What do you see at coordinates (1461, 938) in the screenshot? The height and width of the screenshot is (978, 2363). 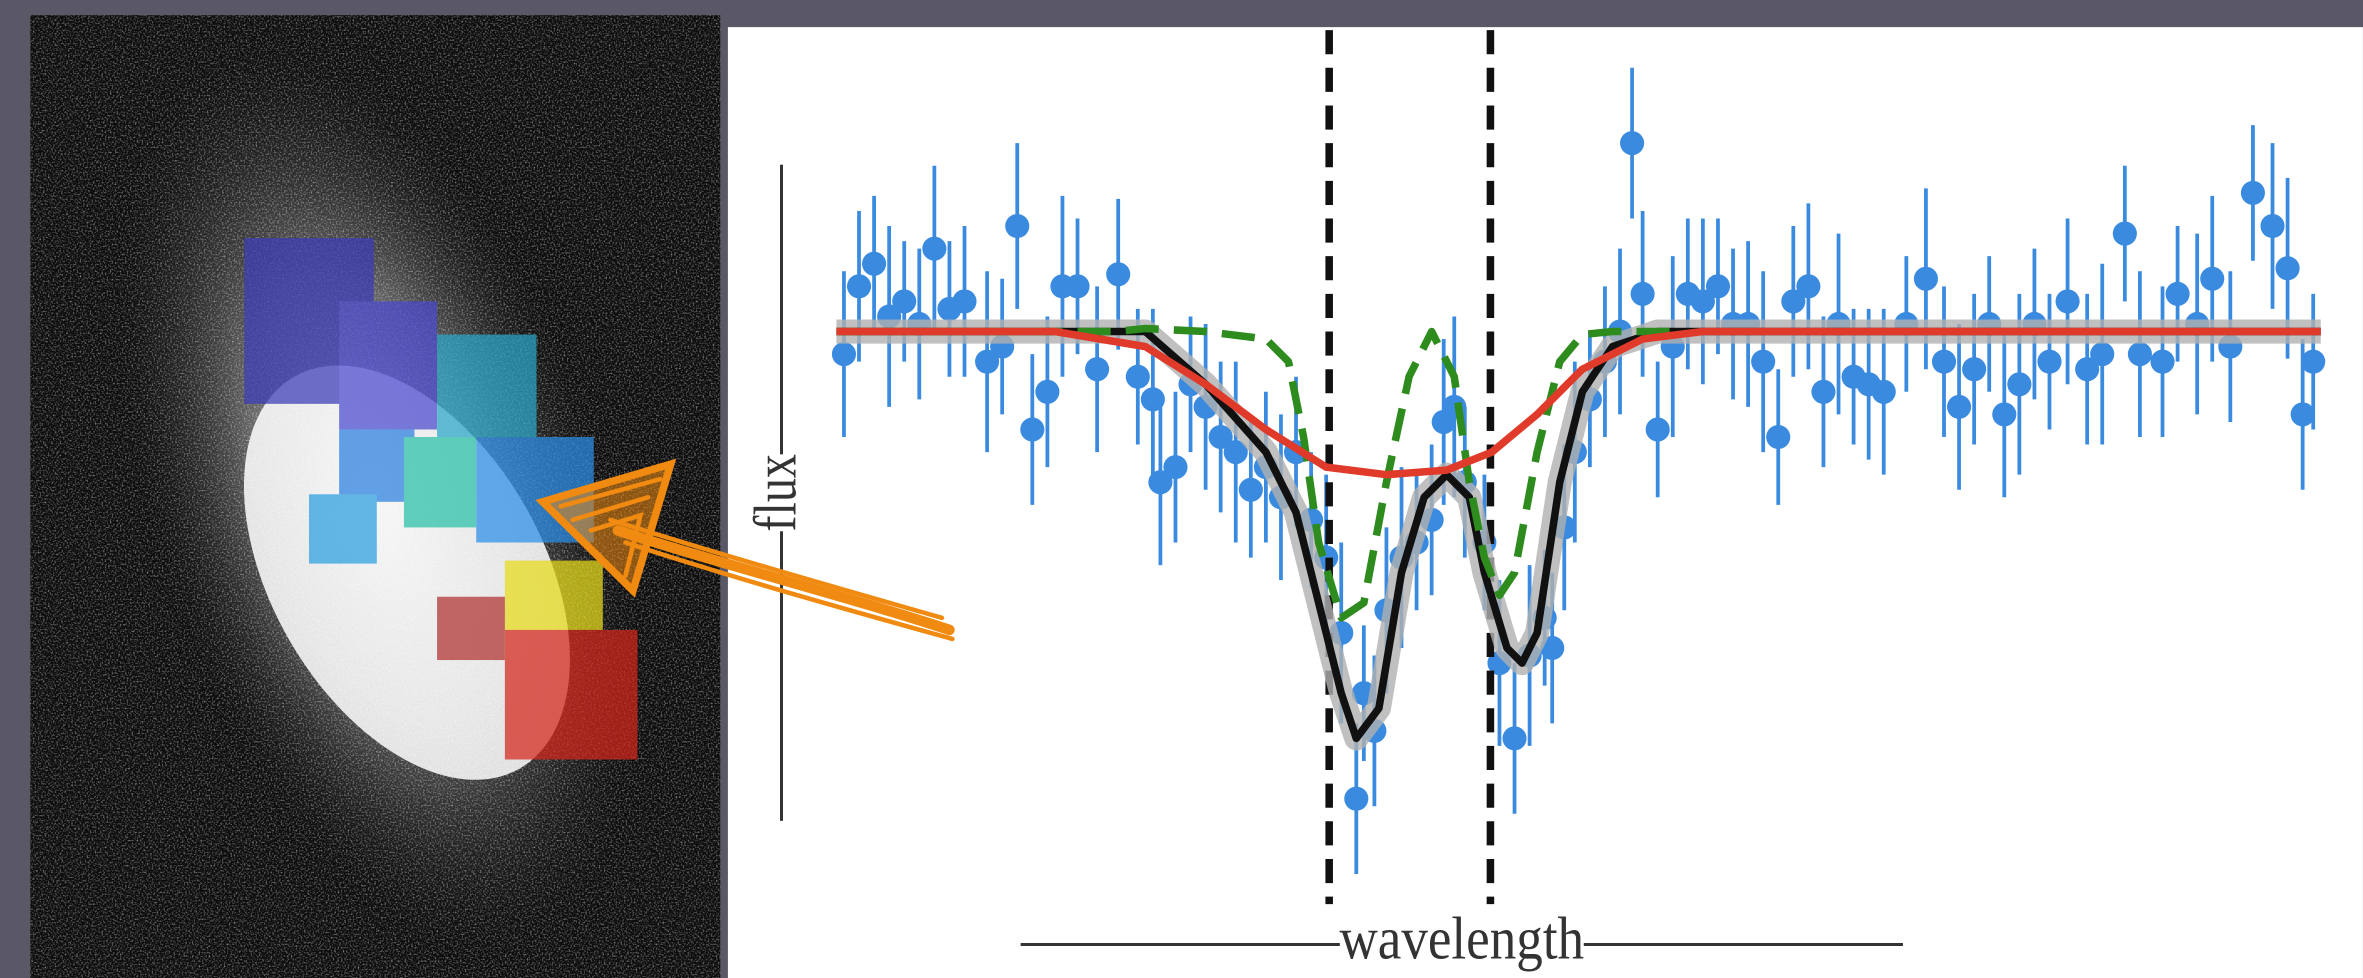 I see `x-axis-label: ——————wavelength——————` at bounding box center [1461, 938].